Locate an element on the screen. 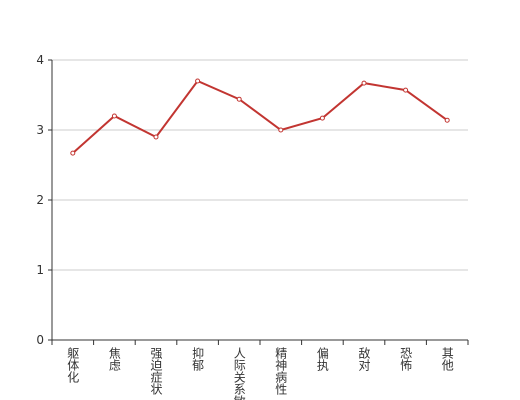 The image size is (520, 400). y-tick-label: 1 is located at coordinates (40, 270).